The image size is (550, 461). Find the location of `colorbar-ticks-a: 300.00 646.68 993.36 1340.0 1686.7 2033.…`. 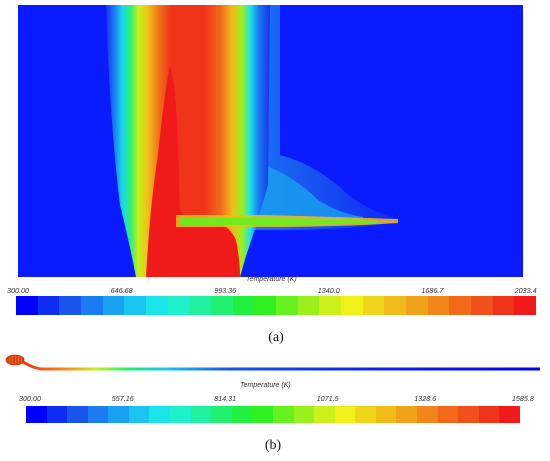

colorbar-ticks-a: 300.00 646.68 993.36 1340.0 1686.7 2033.… is located at coordinates (272, 291).